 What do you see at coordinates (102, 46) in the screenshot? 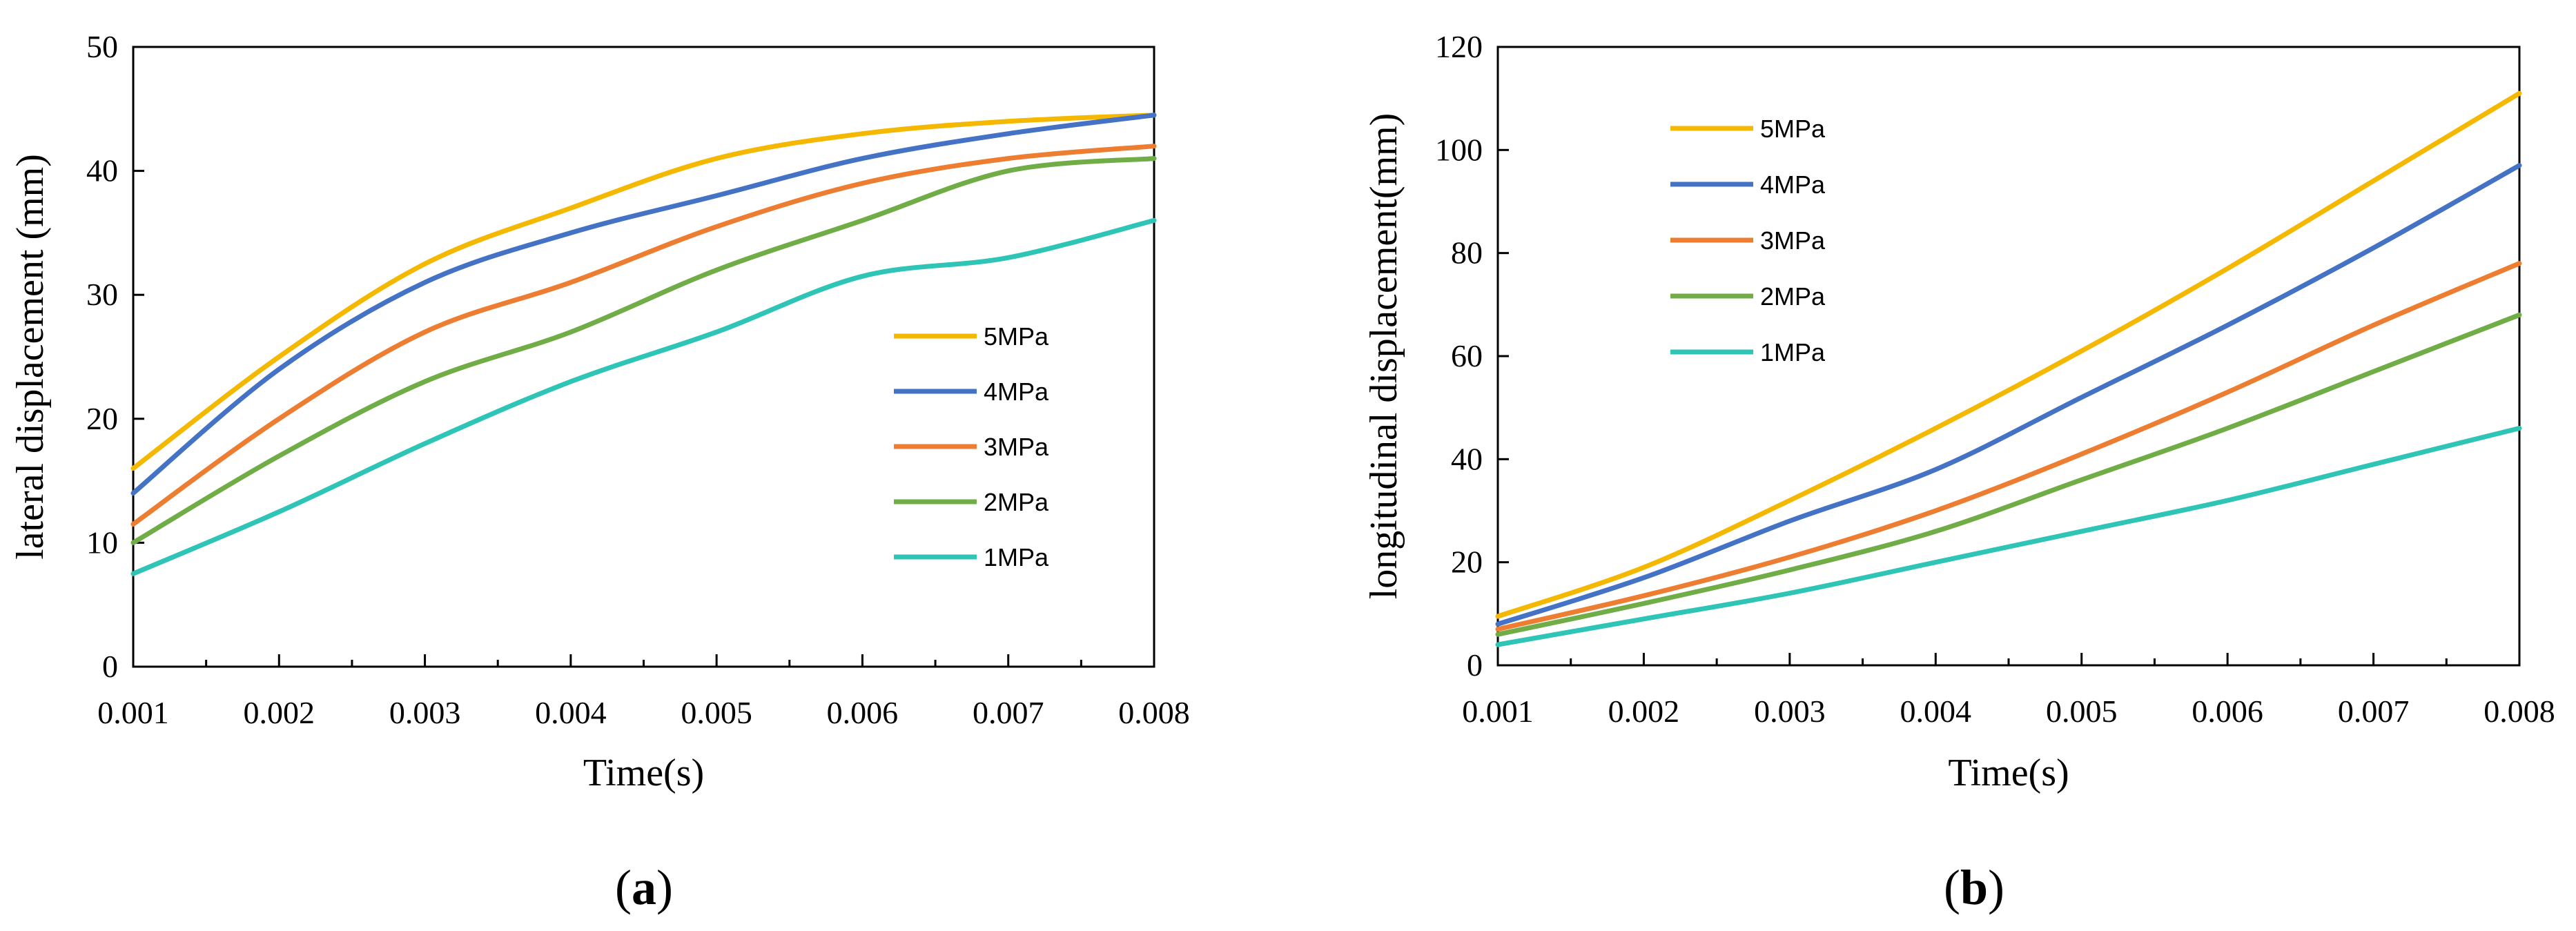
I see `y-tick-label: 50` at bounding box center [102, 46].